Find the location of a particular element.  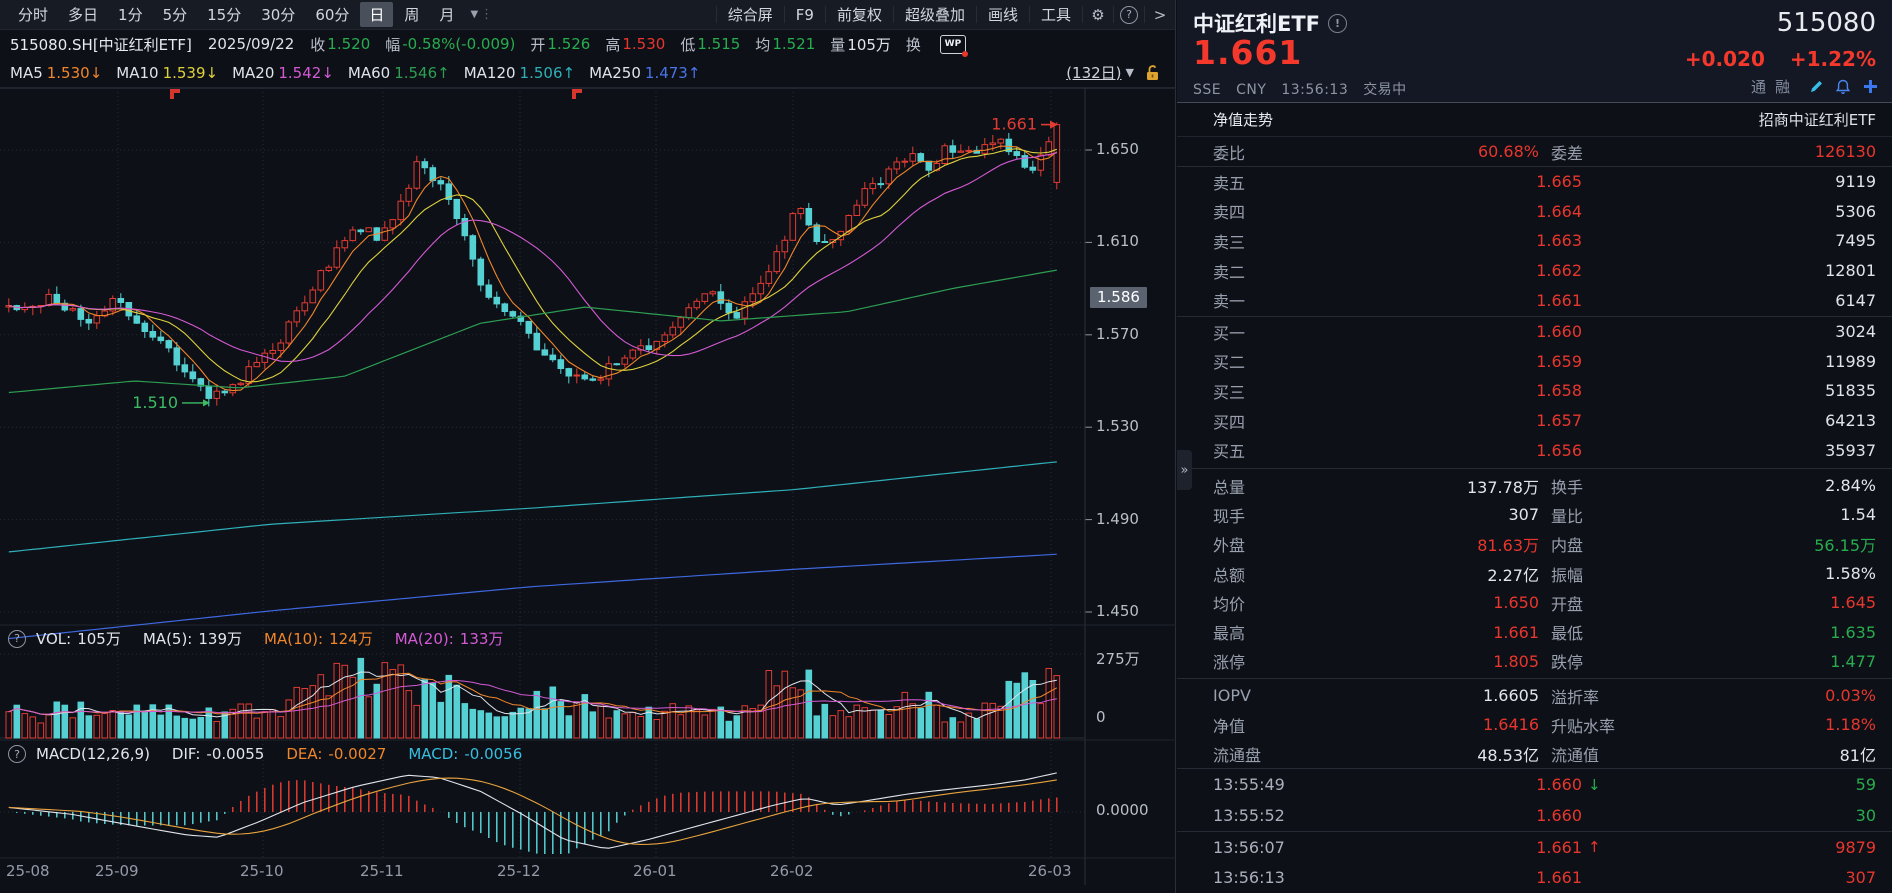

dif-value: -0.0055 is located at coordinates (235, 754).